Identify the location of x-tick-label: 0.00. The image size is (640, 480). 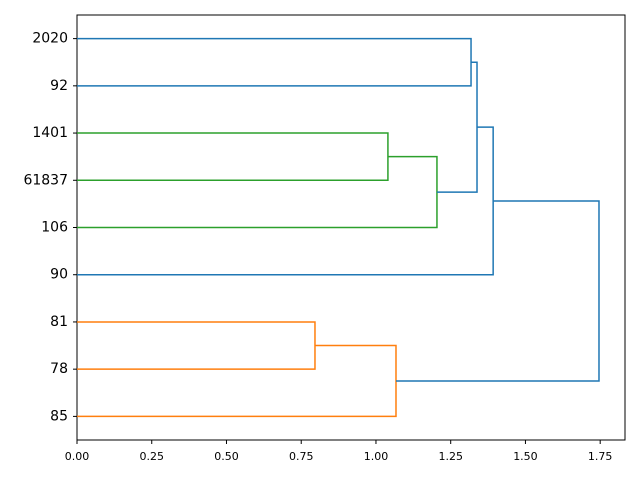
(77, 456).